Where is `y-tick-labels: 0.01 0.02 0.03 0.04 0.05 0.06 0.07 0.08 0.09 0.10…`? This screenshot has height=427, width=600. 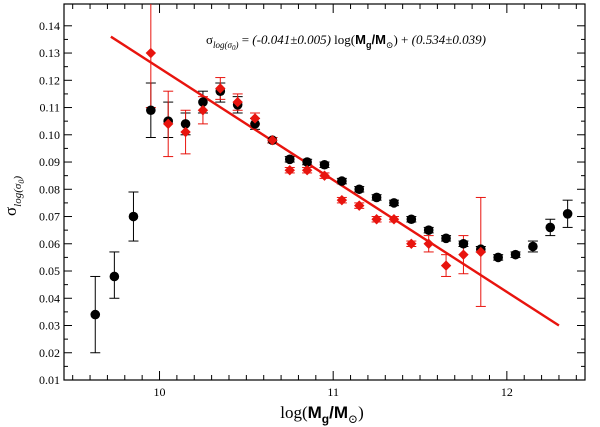 y-tick-labels: 0.01 0.02 0.03 0.04 0.05 0.06 0.07 0.08 0.09 0.10… is located at coordinates (49, 203).